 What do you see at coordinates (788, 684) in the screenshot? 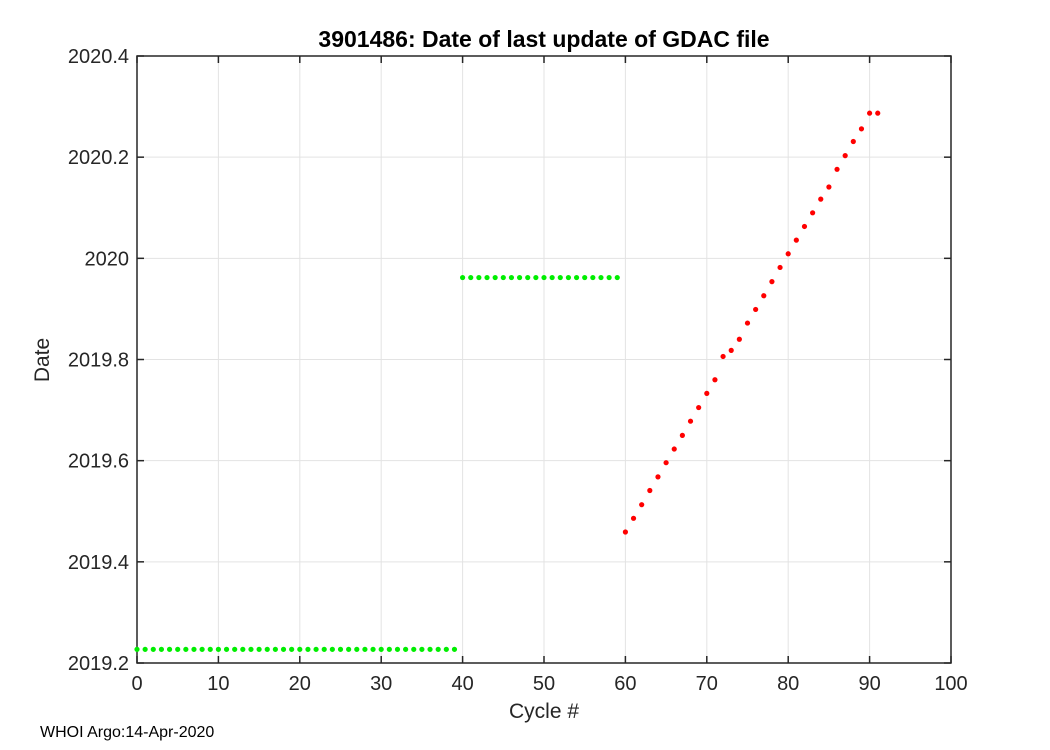
I see `x-tick-label: 80` at bounding box center [788, 684].